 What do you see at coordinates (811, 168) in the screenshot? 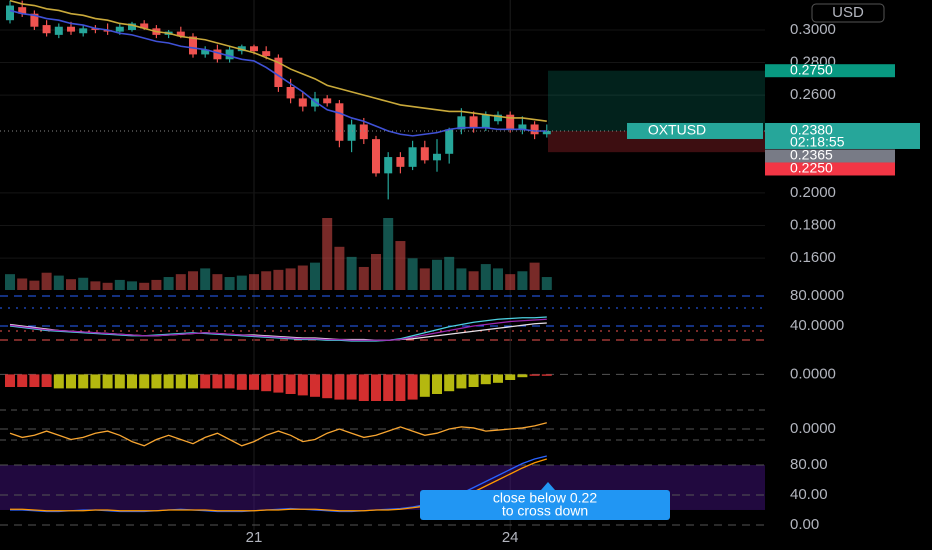
I see `price-tag-label: 0.2250` at bounding box center [811, 168].